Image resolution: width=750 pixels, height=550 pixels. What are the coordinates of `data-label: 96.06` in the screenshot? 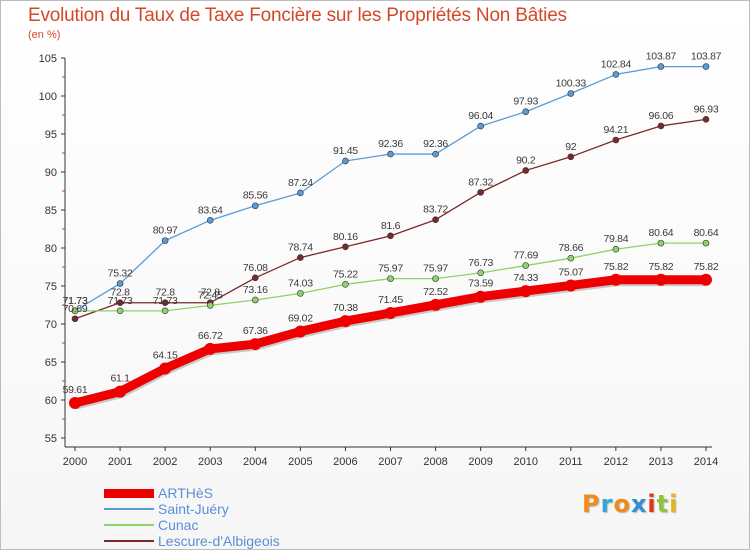 It's located at (661, 116).